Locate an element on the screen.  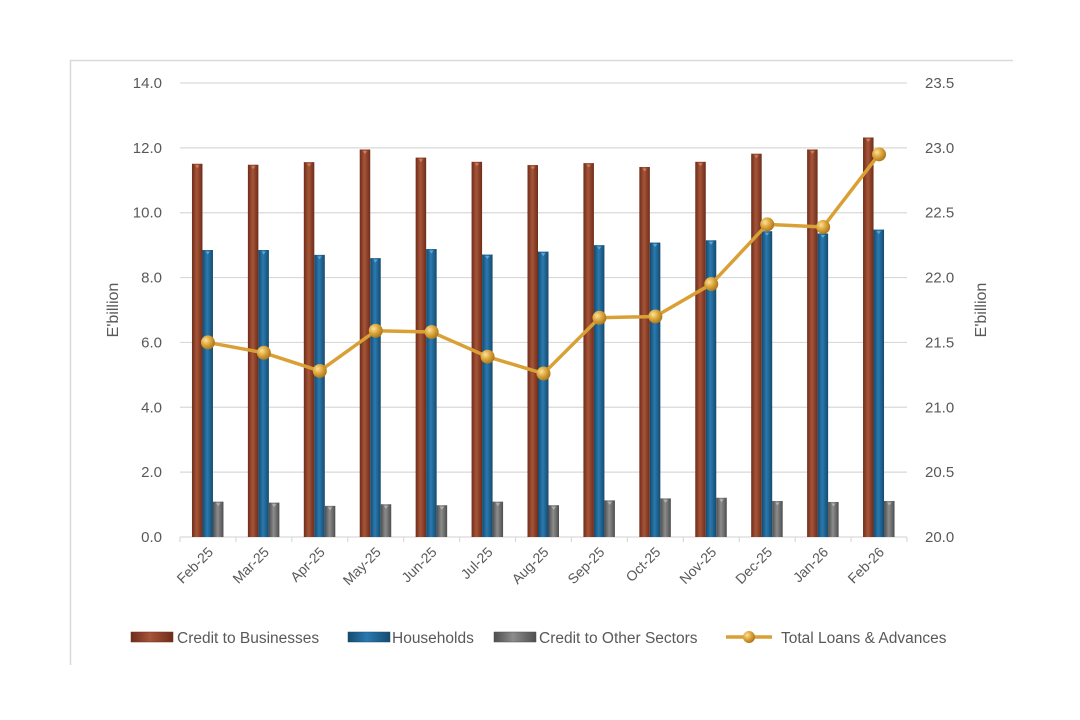
left-axis-title: E'billion is located at coordinates (113, 310).